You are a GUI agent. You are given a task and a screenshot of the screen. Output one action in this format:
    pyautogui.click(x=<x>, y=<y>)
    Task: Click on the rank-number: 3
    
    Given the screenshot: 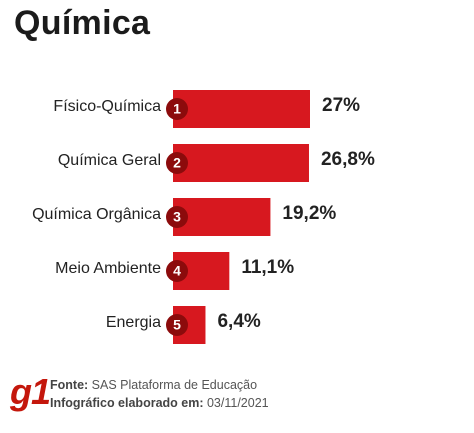 What is the action you would take?
    pyautogui.click(x=177, y=217)
    